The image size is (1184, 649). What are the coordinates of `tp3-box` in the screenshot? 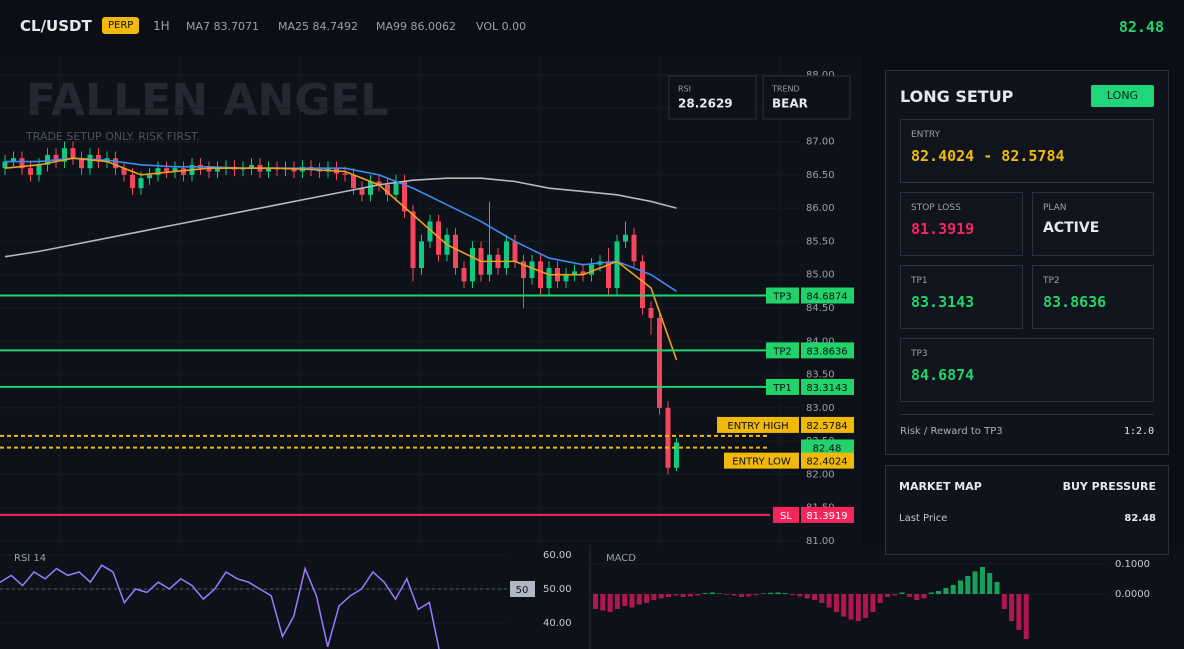 It's located at (1027, 370).